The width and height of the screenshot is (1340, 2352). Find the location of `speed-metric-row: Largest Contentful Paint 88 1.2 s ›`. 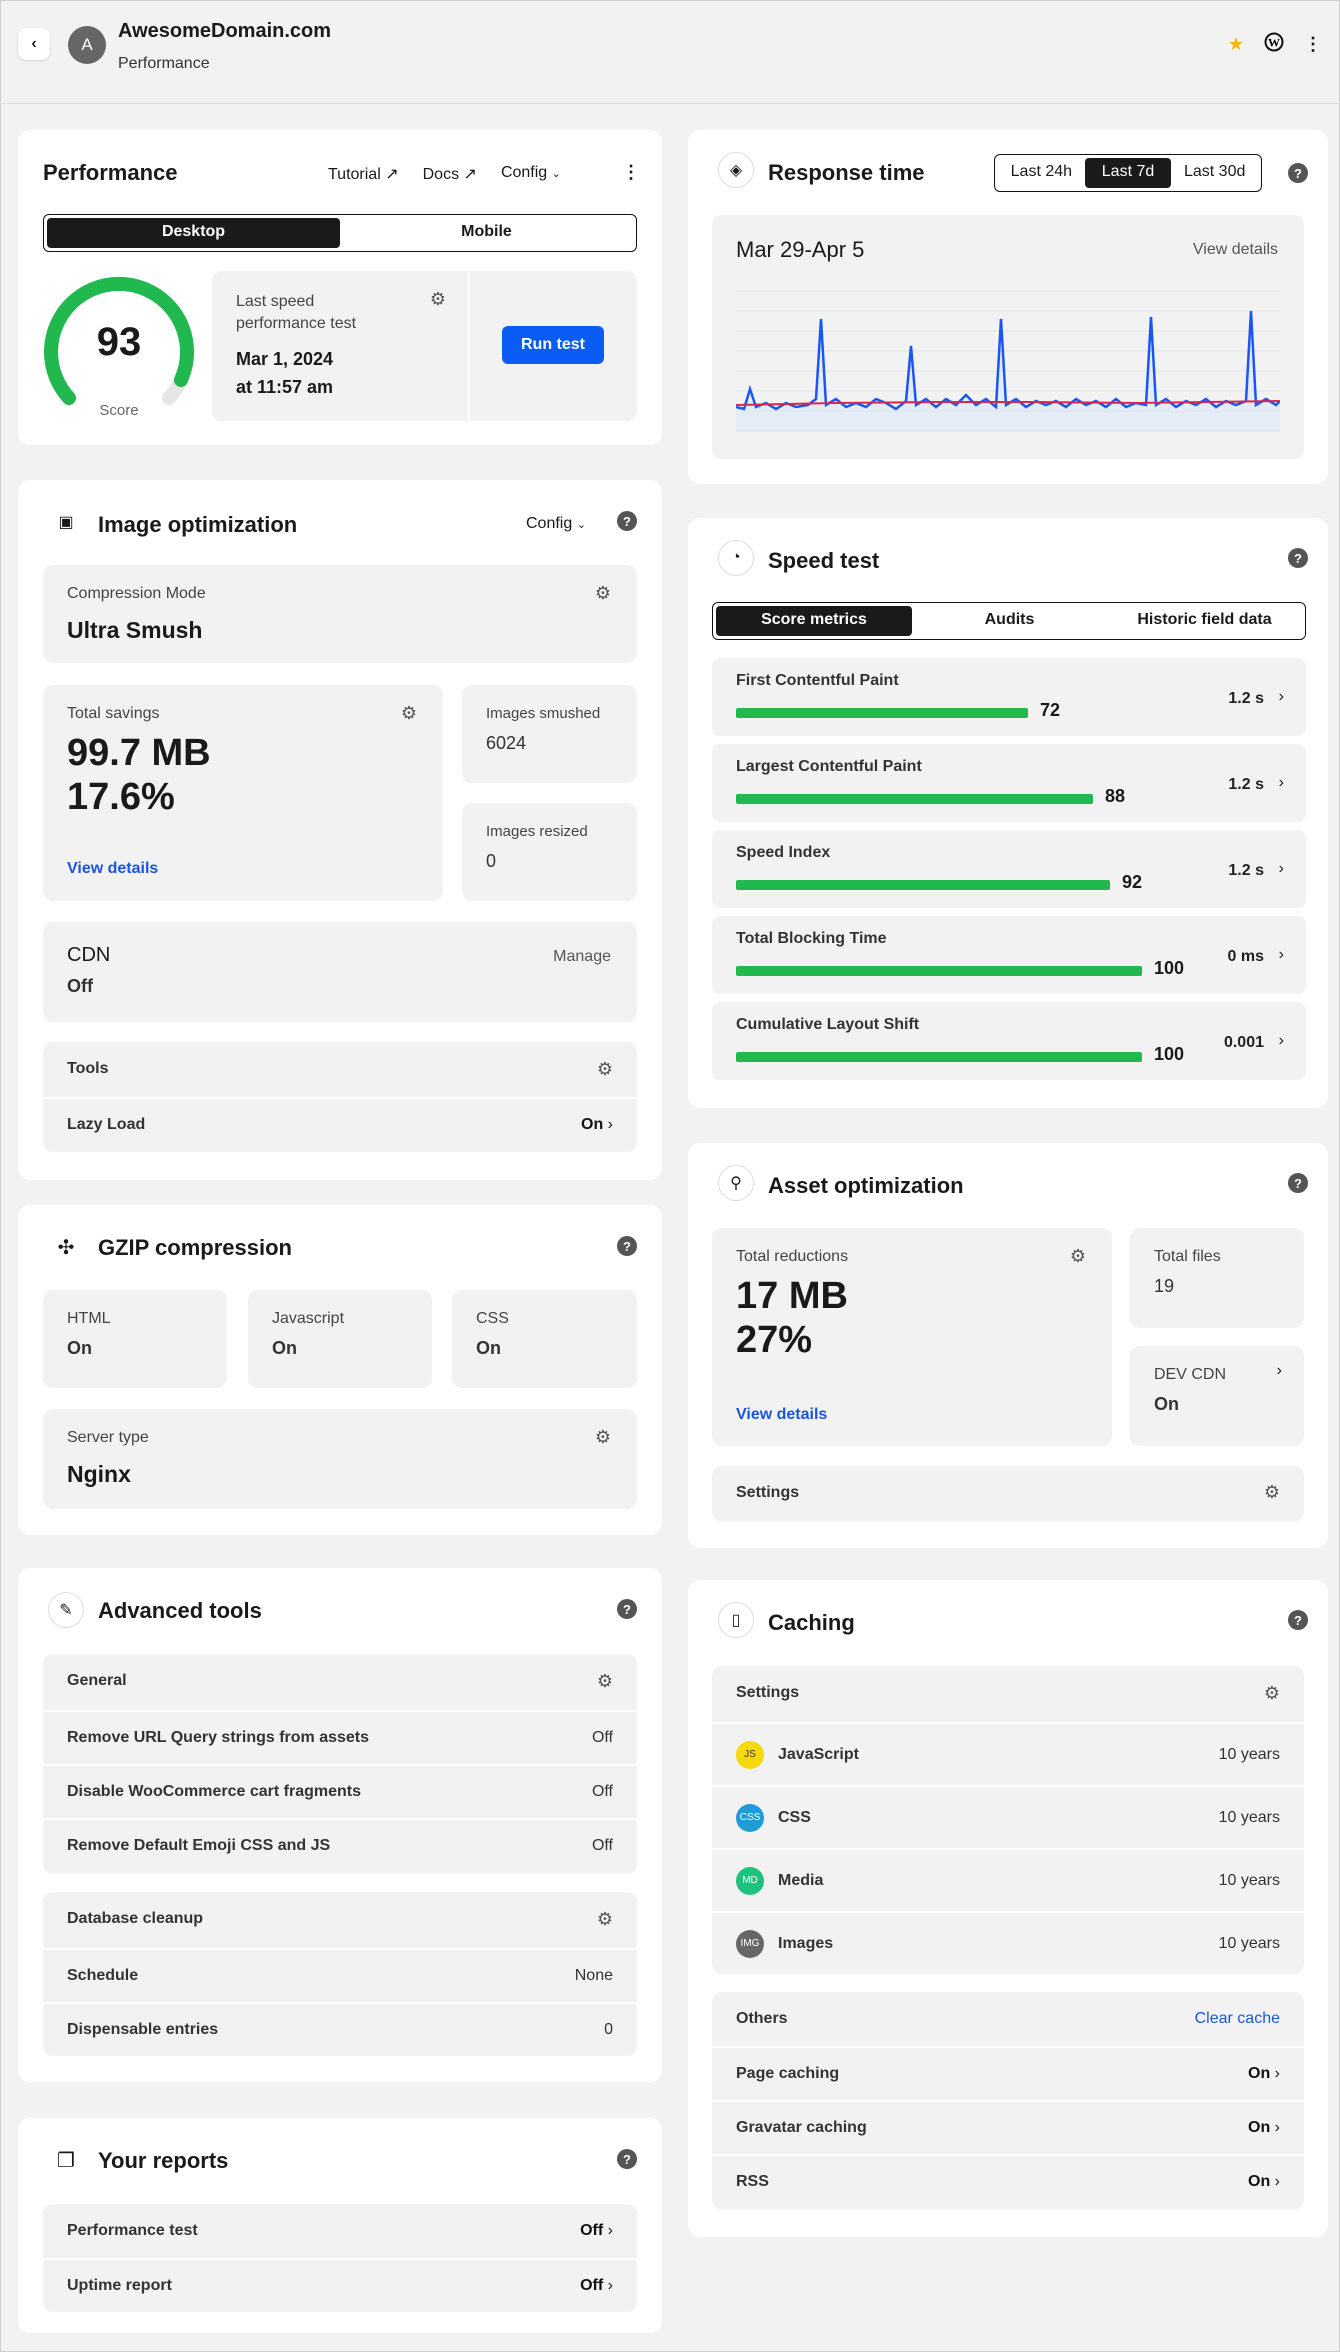

speed-metric-row: Largest Contentful Paint 88 1.2 s › is located at coordinates (1009, 783).